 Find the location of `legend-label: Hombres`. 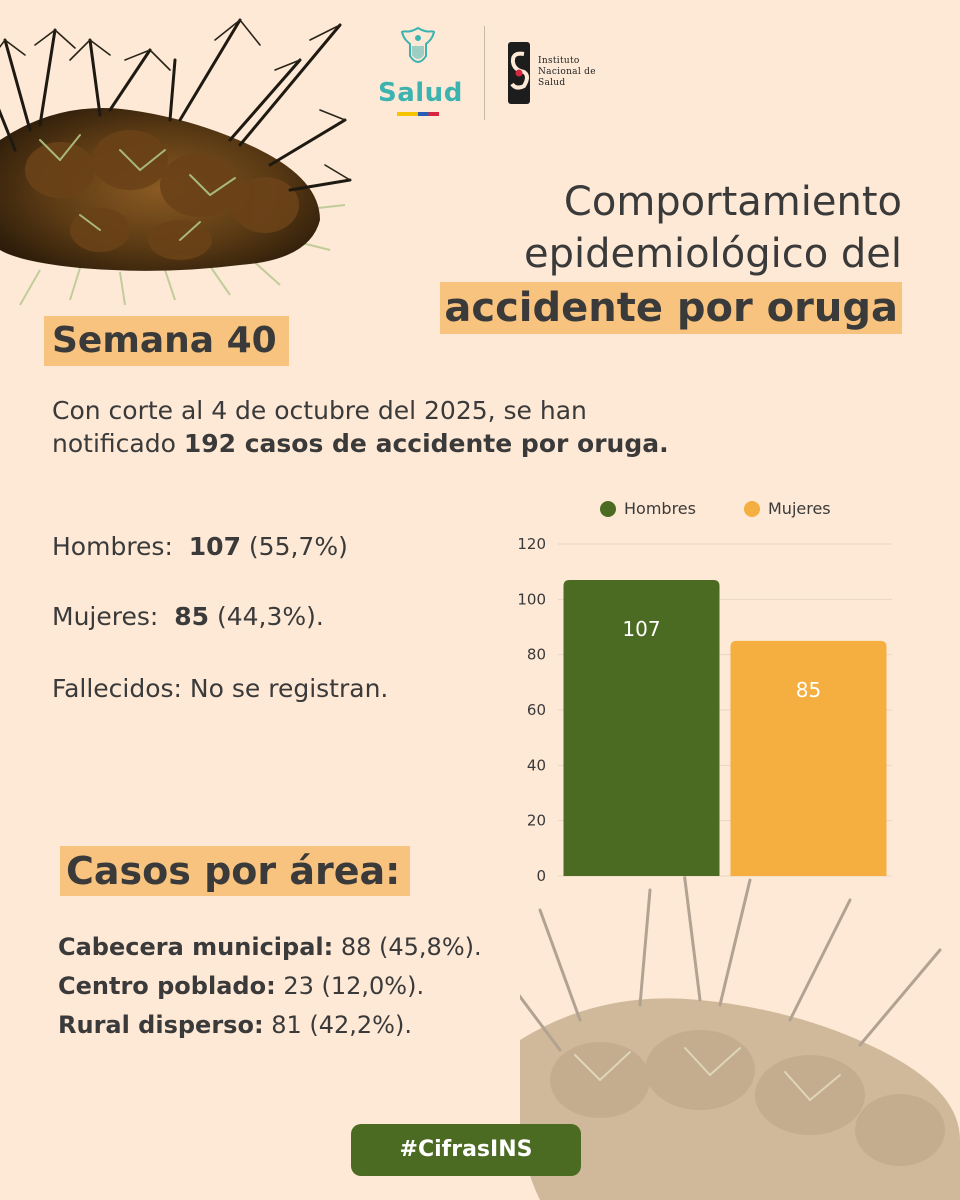

legend-label: Hombres is located at coordinates (660, 508).